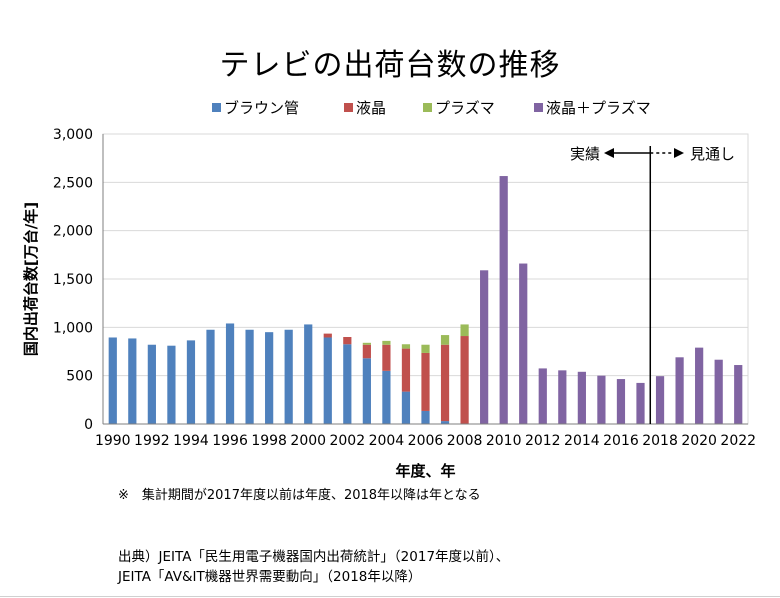 This screenshot has width=780, height=598. I want to click on x-tick-label: 2004, so click(387, 441).